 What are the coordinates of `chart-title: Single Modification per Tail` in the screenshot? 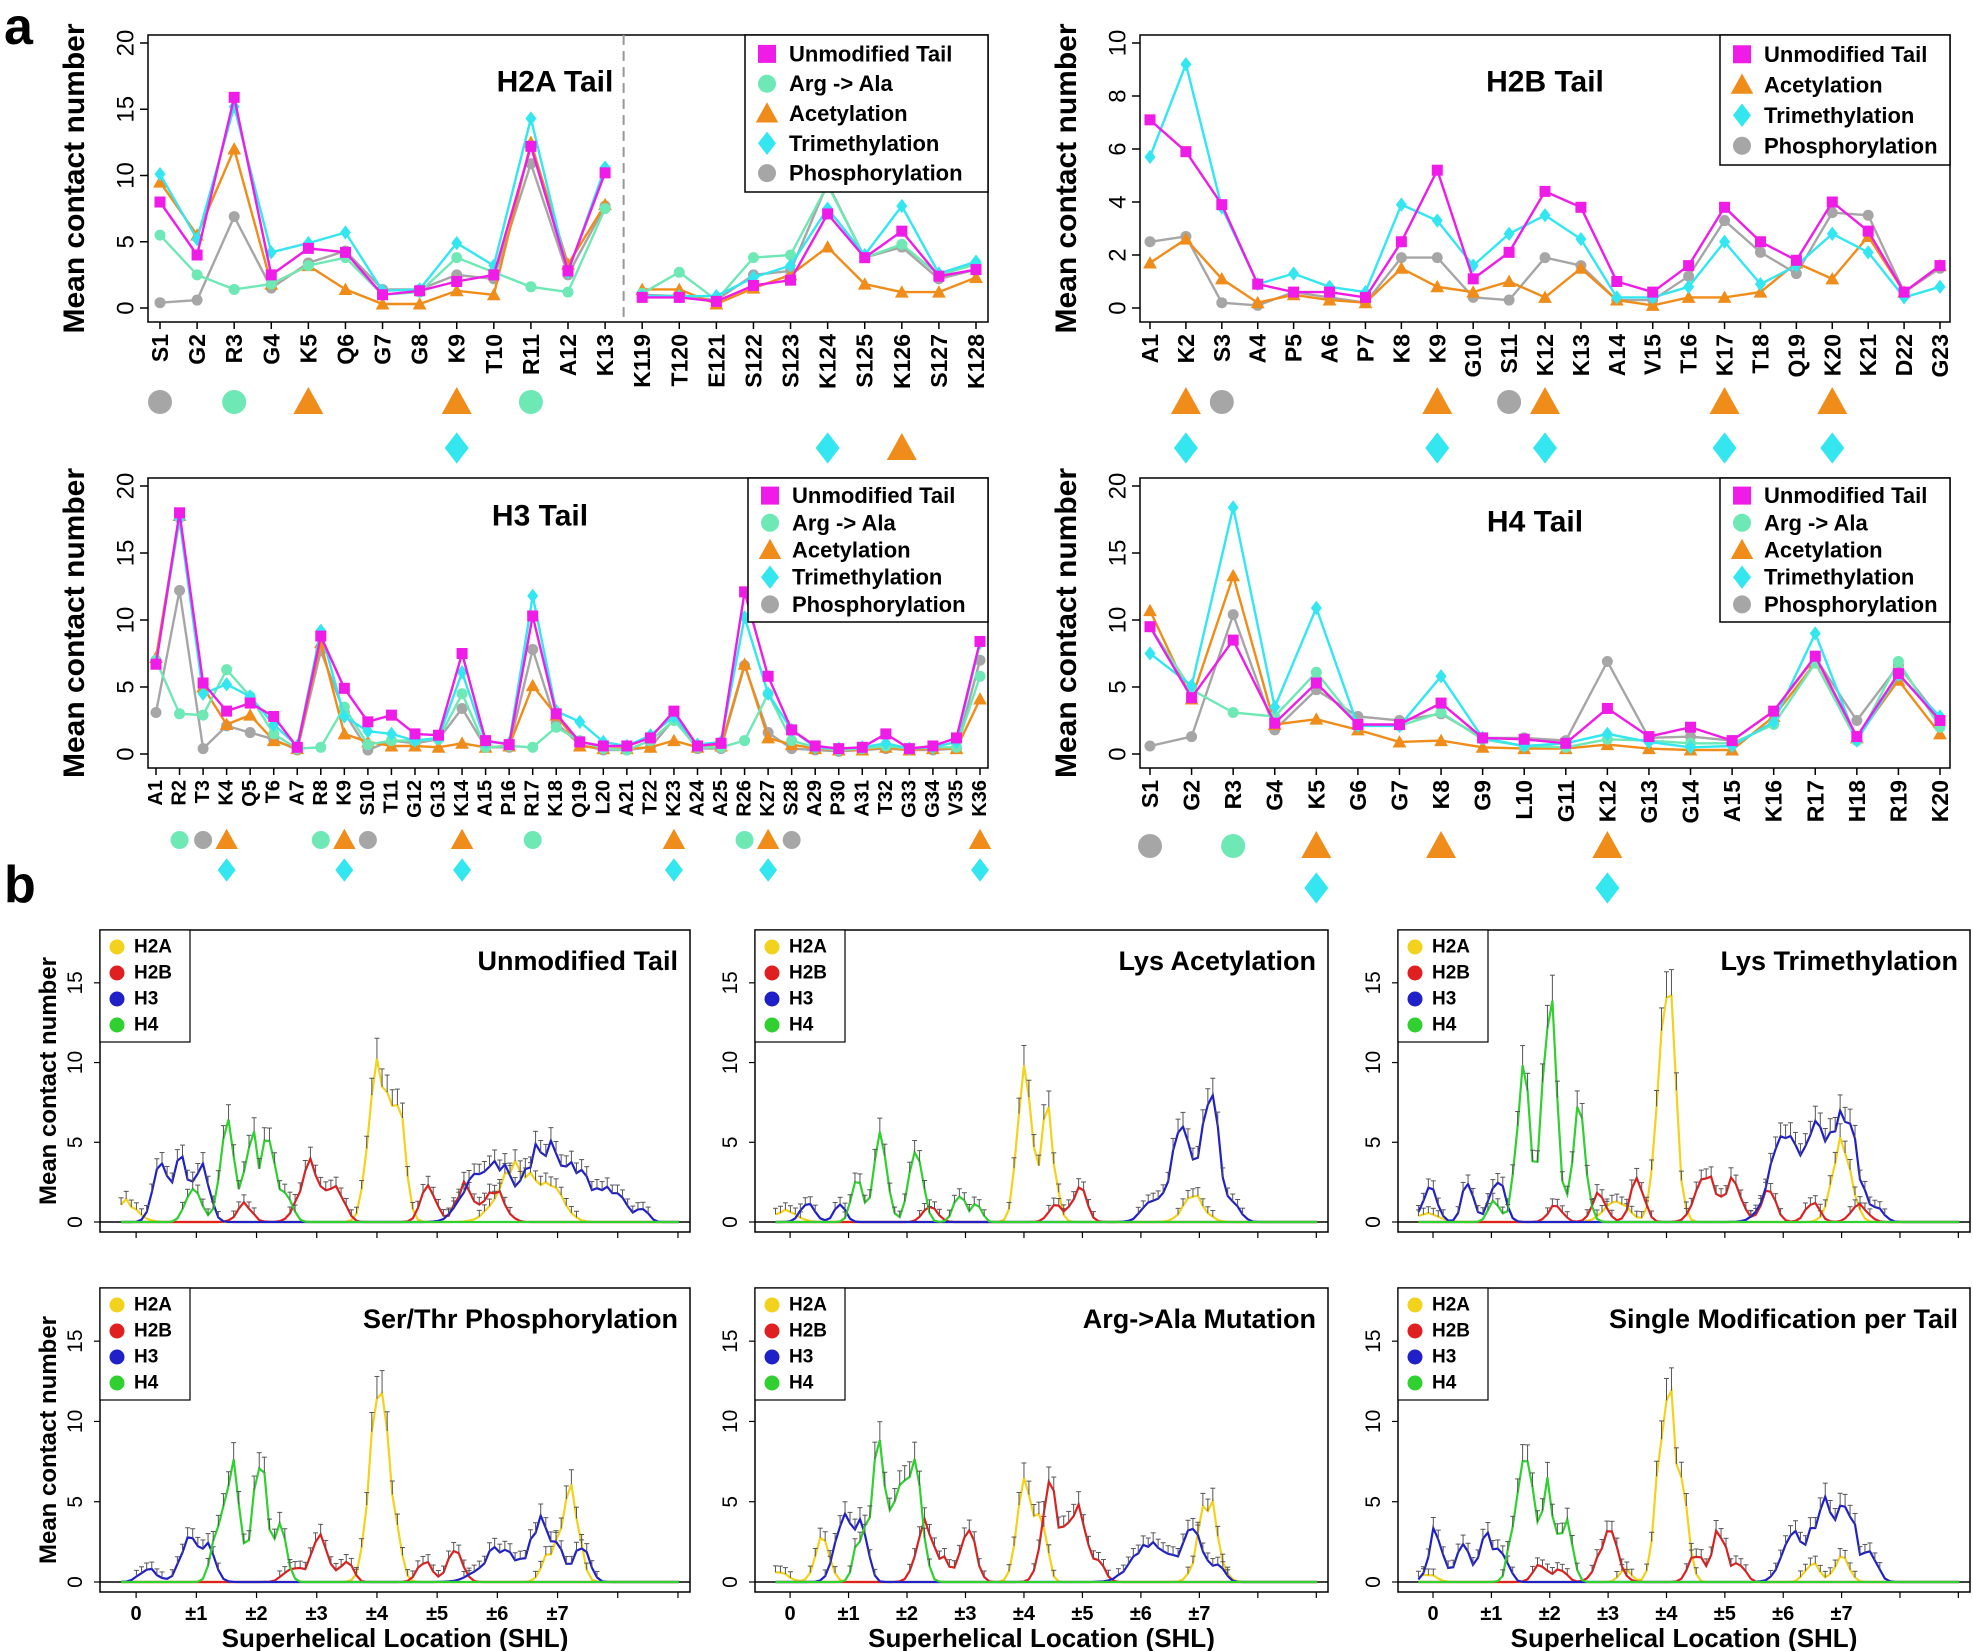 It's located at (1783, 1319).